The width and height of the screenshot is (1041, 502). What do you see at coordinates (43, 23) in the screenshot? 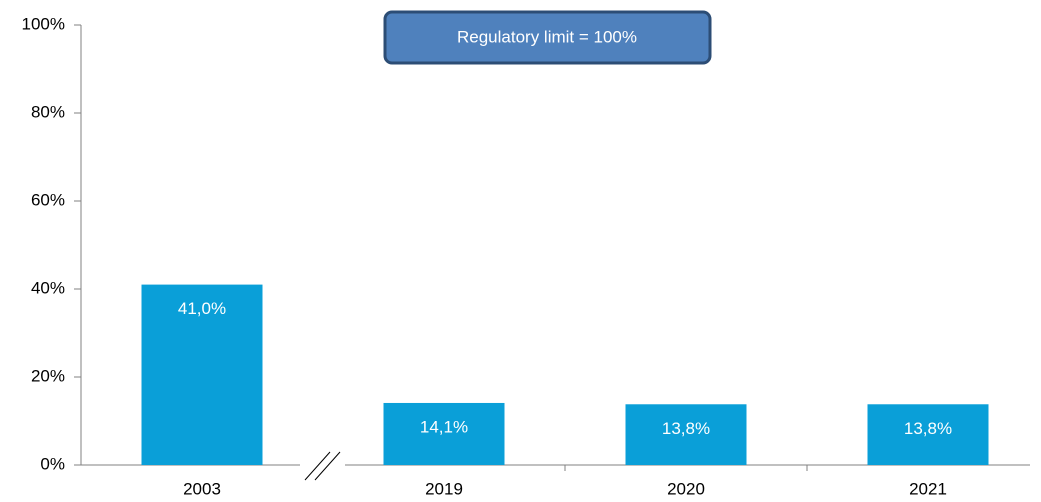
I see `y-tick-label: 100%` at bounding box center [43, 23].